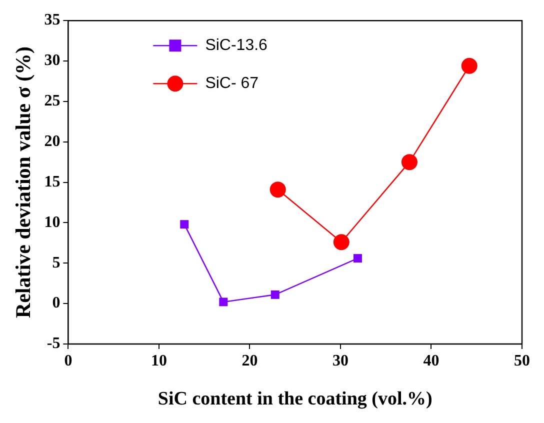 The height and width of the screenshot is (423, 544). What do you see at coordinates (340, 361) in the screenshot?
I see `x-tick-label: 30` at bounding box center [340, 361].